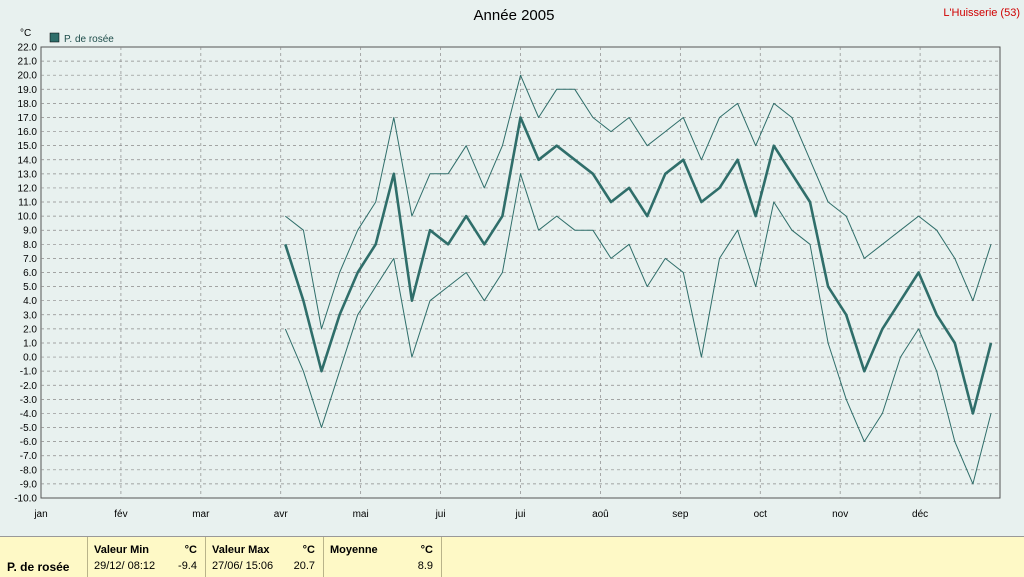 The image size is (1024, 577). What do you see at coordinates (514, 15) in the screenshot?
I see `chart-title: Année 2005` at bounding box center [514, 15].